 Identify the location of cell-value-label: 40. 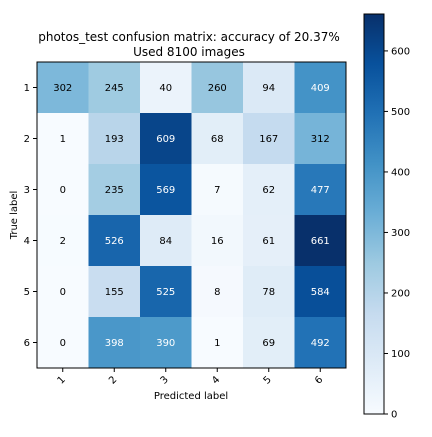
(165, 88).